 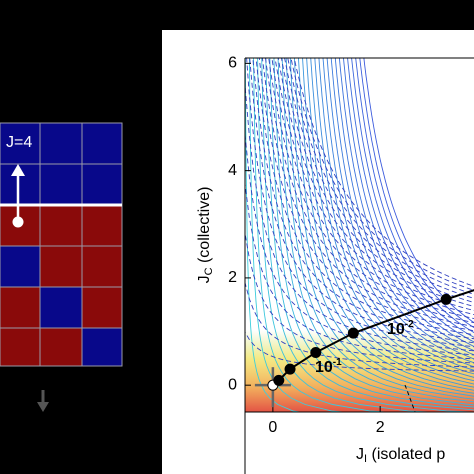 I want to click on heat-shading, so click(x=359, y=371).